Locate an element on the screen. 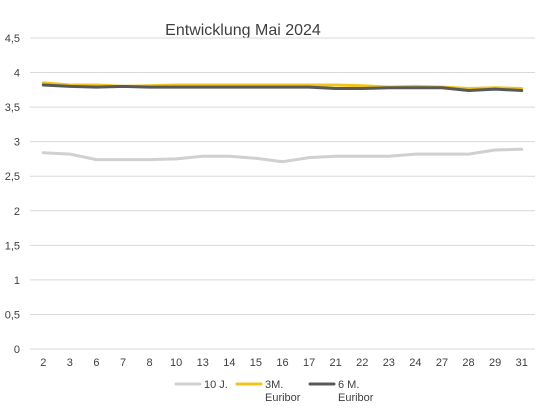 Image resolution: width=545 pixels, height=411 pixels. legend-label: 10 J. is located at coordinates (216, 385).